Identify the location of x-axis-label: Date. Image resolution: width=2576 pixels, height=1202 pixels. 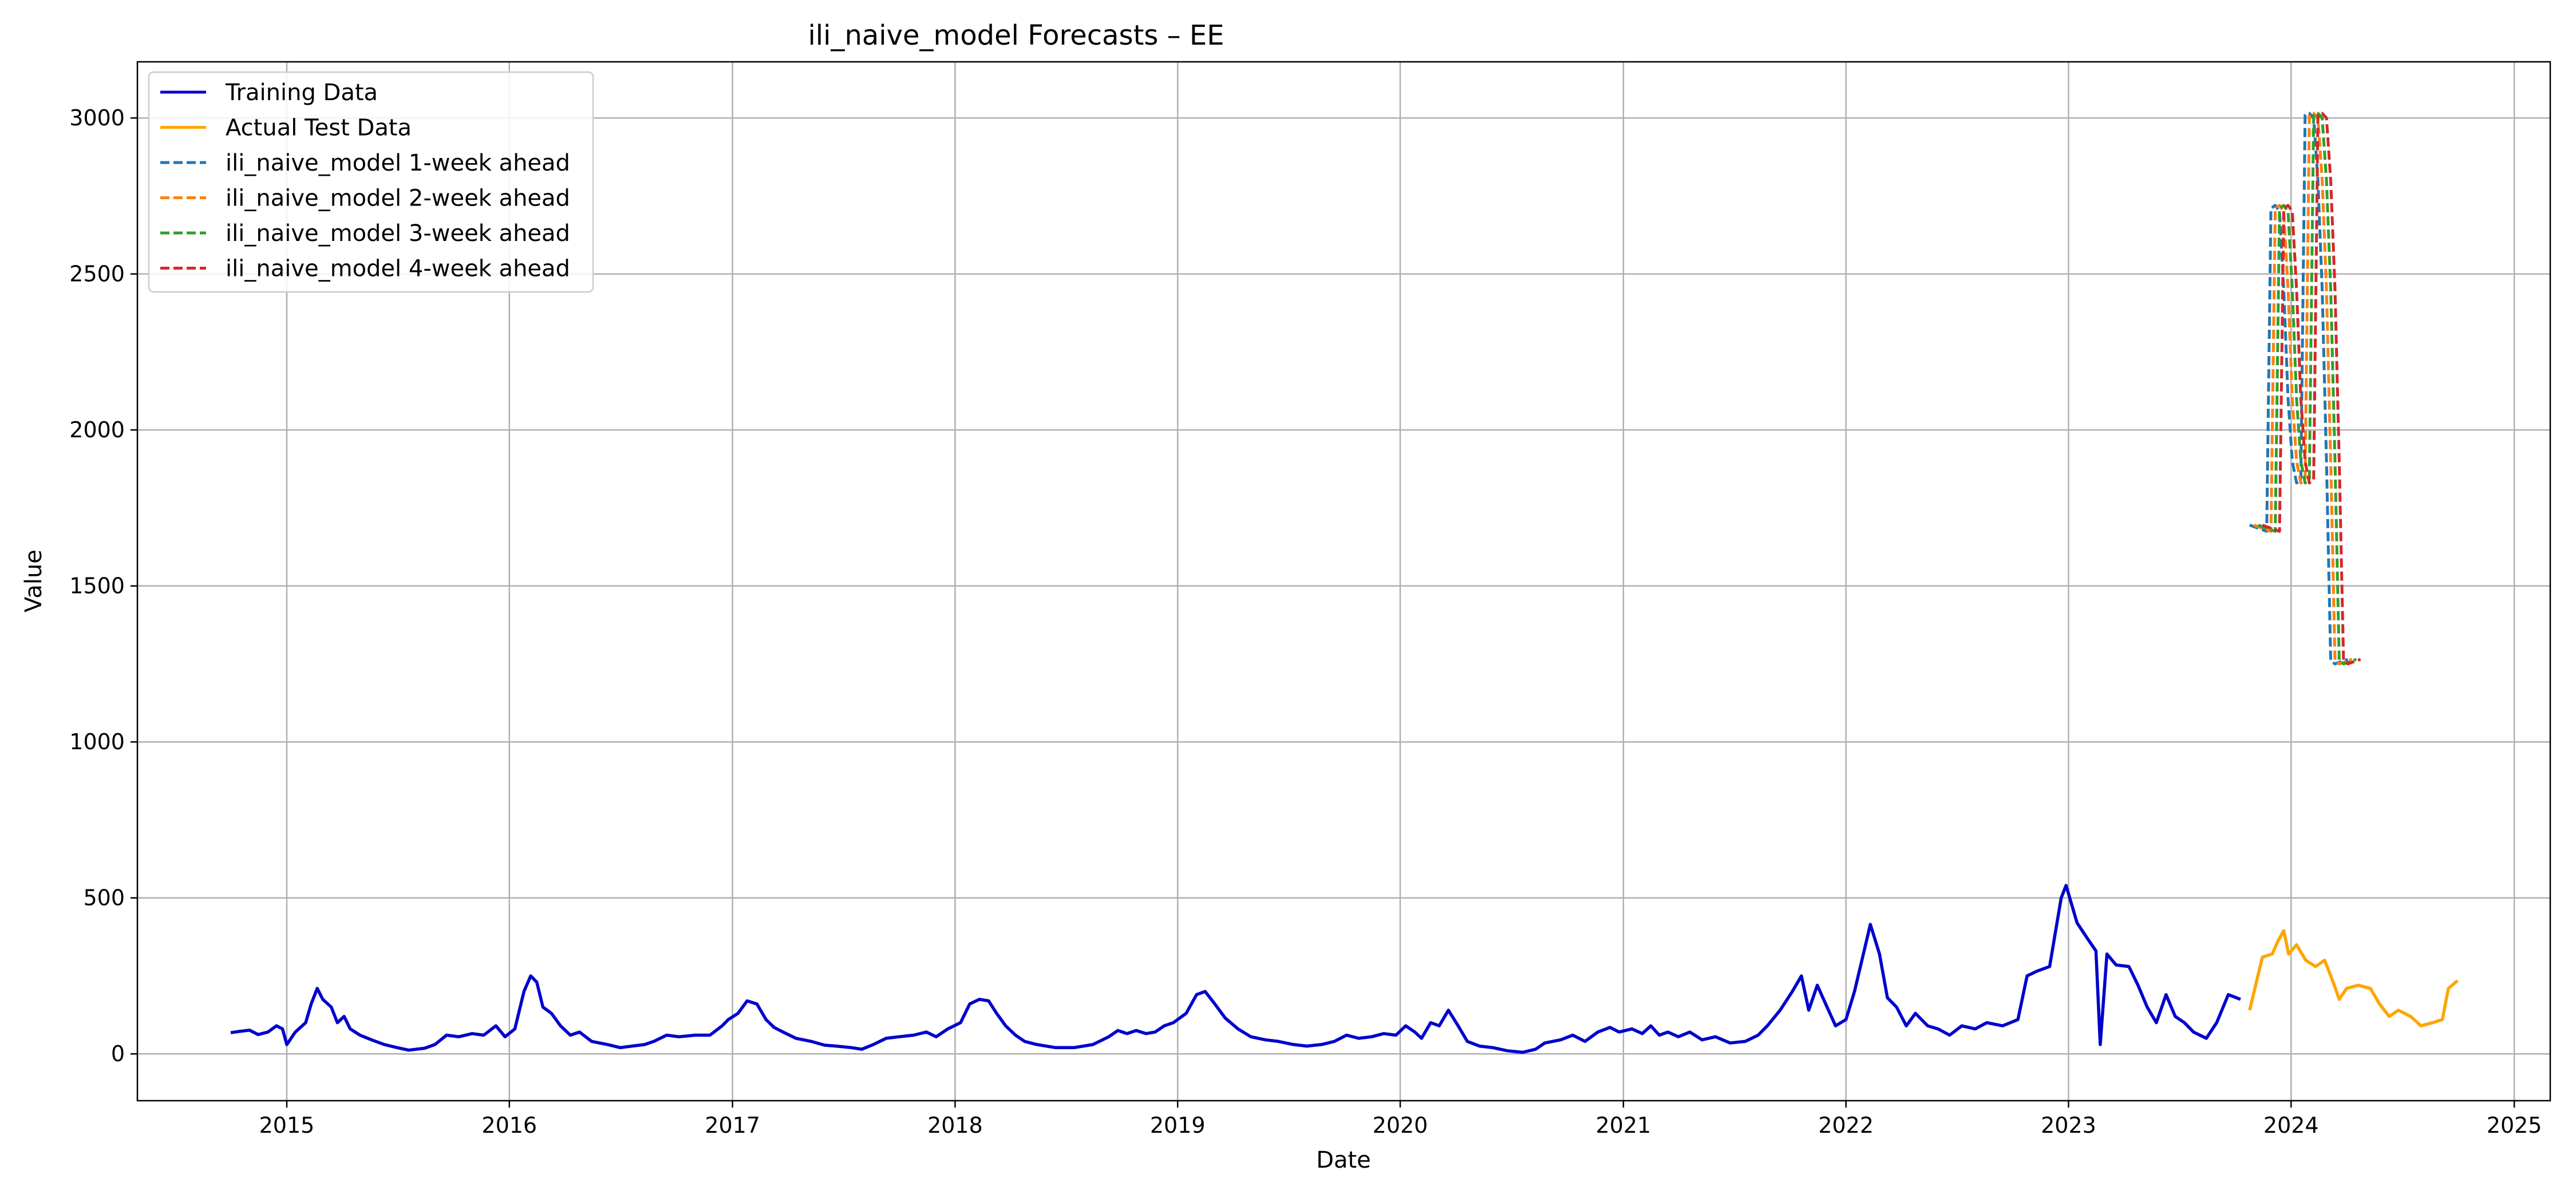
(1343, 1160).